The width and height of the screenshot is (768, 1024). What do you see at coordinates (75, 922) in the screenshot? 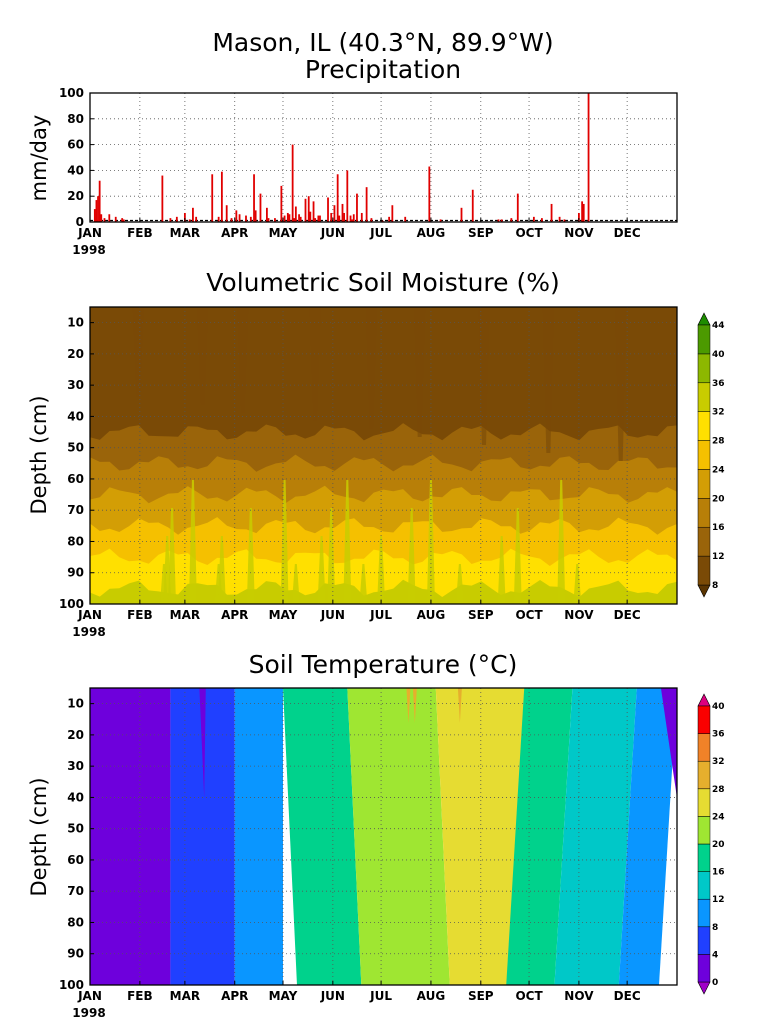
I see `temperature-ytick-label: 80` at bounding box center [75, 922].